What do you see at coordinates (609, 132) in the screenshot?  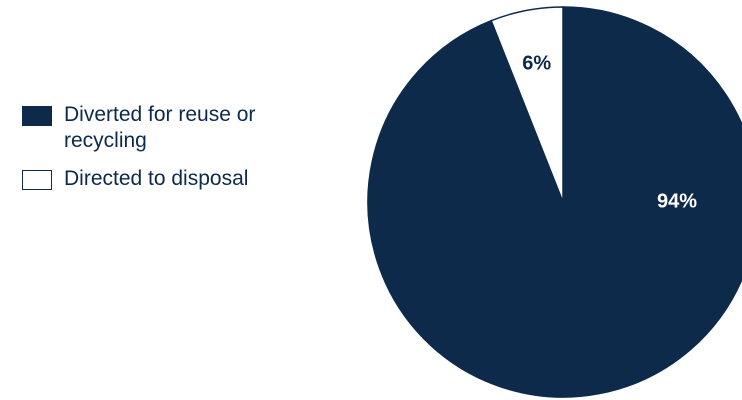 I see `pie-slice-labels: 94% 6%` at bounding box center [609, 132].